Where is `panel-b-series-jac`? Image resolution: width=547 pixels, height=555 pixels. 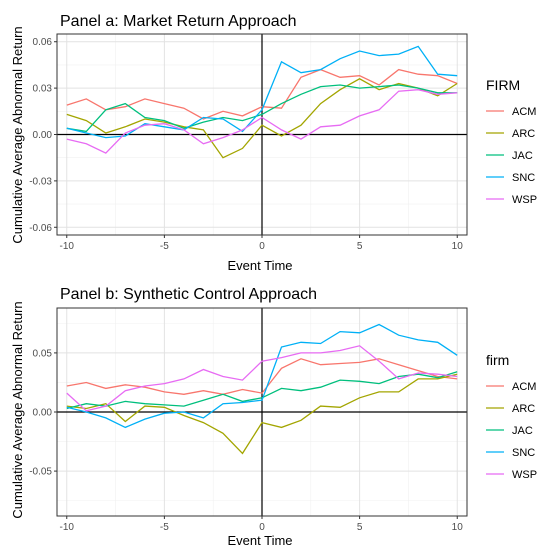 panel-b-series-jac is located at coordinates (262, 390).